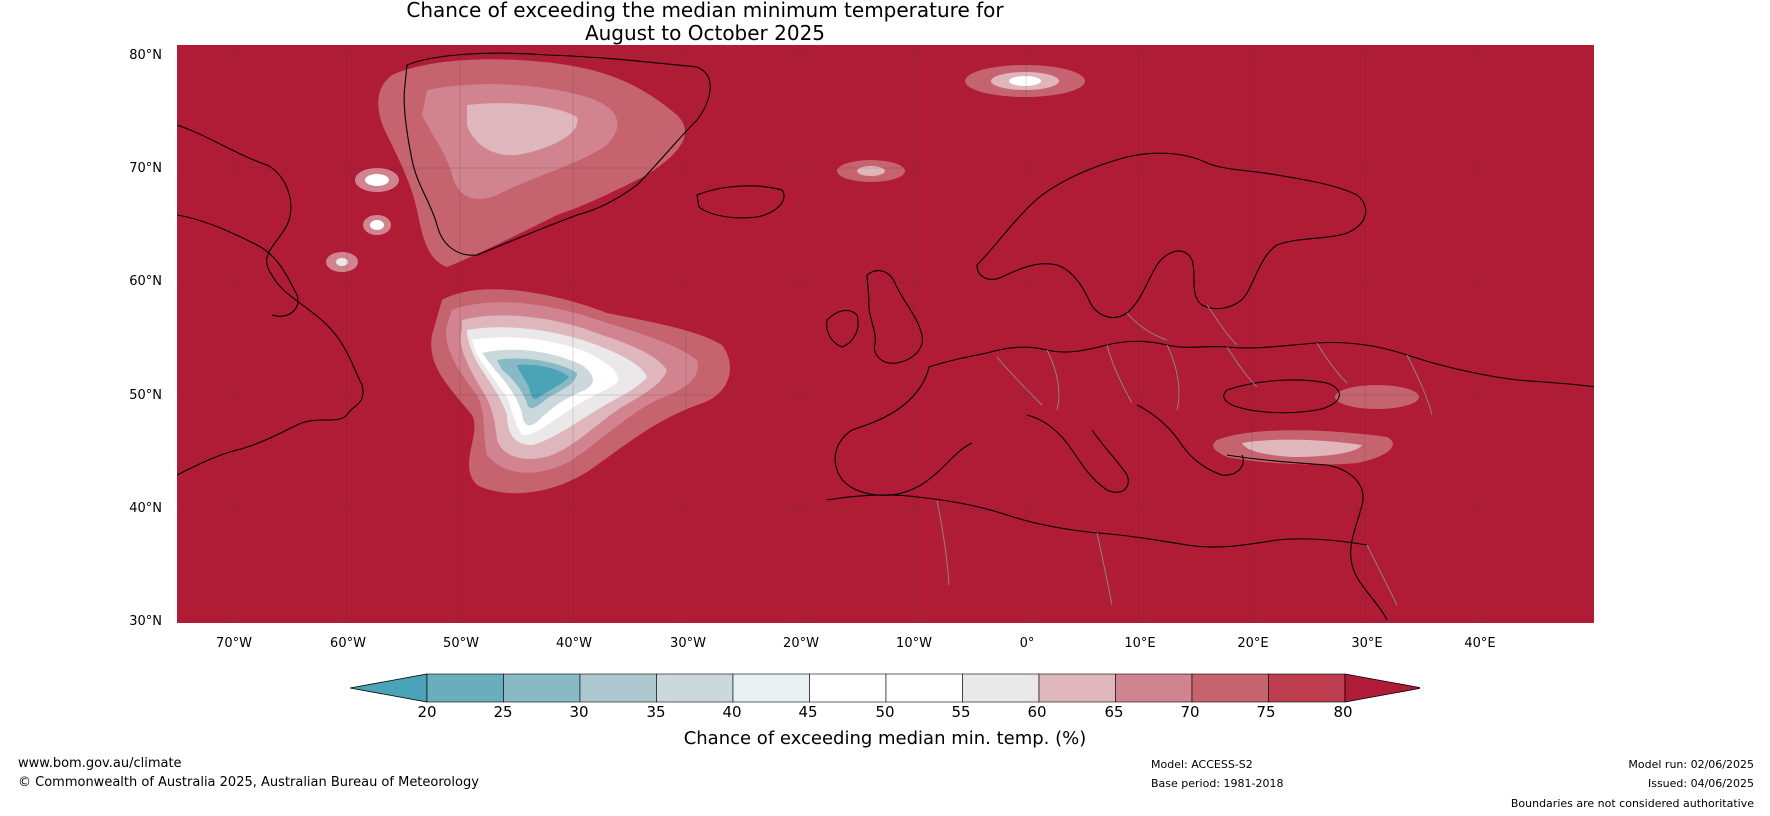 The image size is (1770, 816). I want to click on colorbar-extend-low, so click(389, 688).